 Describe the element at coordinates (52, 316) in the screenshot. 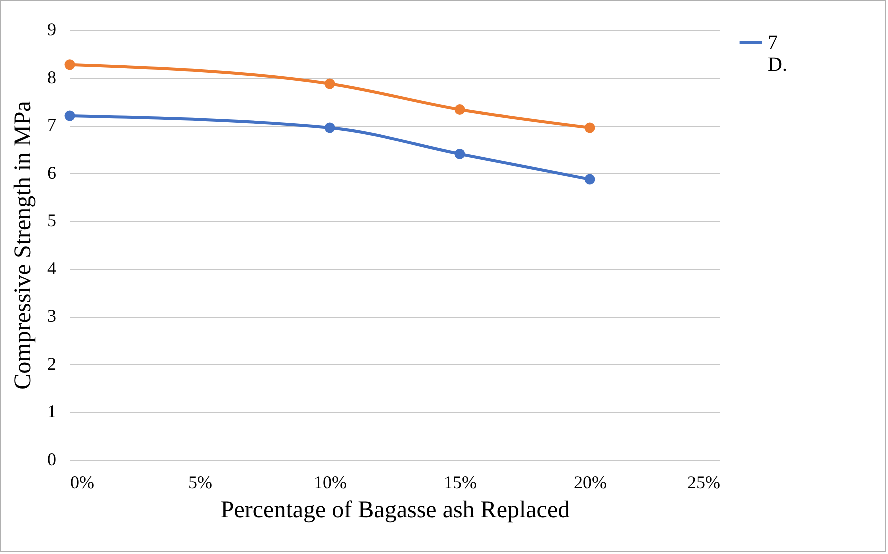

I see `y-tick-label: 3` at that location.